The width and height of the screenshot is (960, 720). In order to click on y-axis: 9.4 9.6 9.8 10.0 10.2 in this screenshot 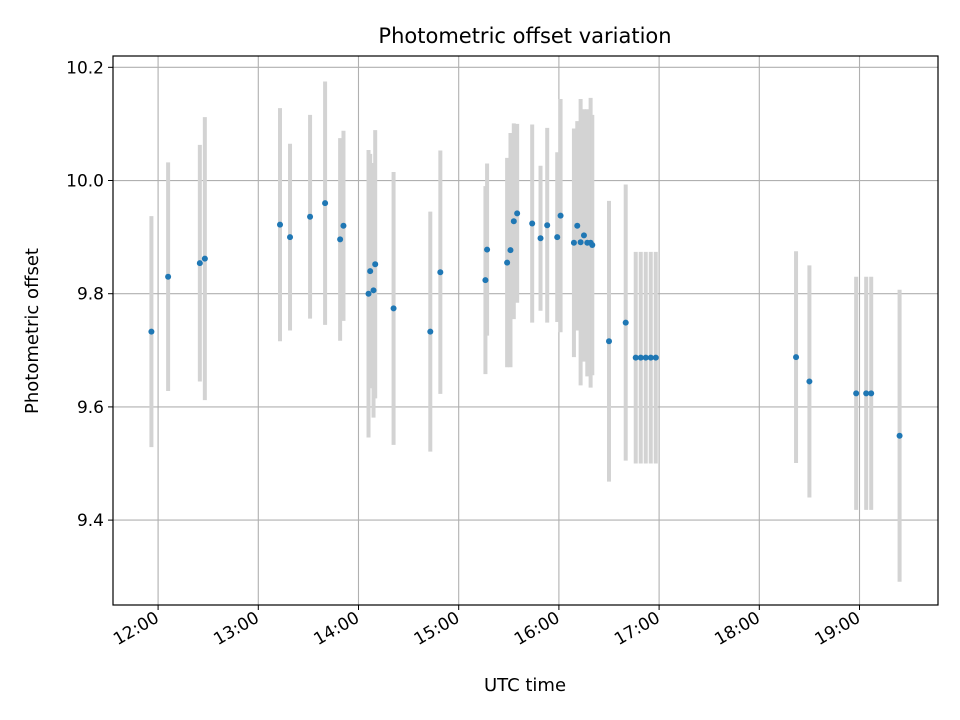, I will do `click(89, 294)`.